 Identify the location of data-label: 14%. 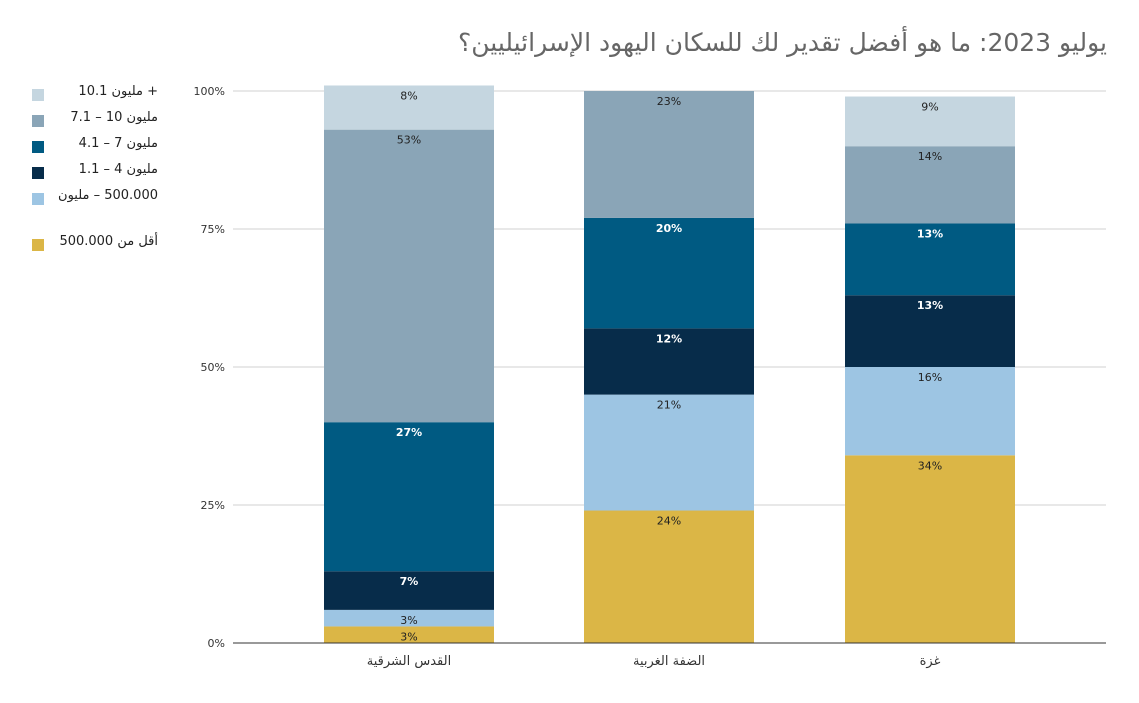
(930, 156).